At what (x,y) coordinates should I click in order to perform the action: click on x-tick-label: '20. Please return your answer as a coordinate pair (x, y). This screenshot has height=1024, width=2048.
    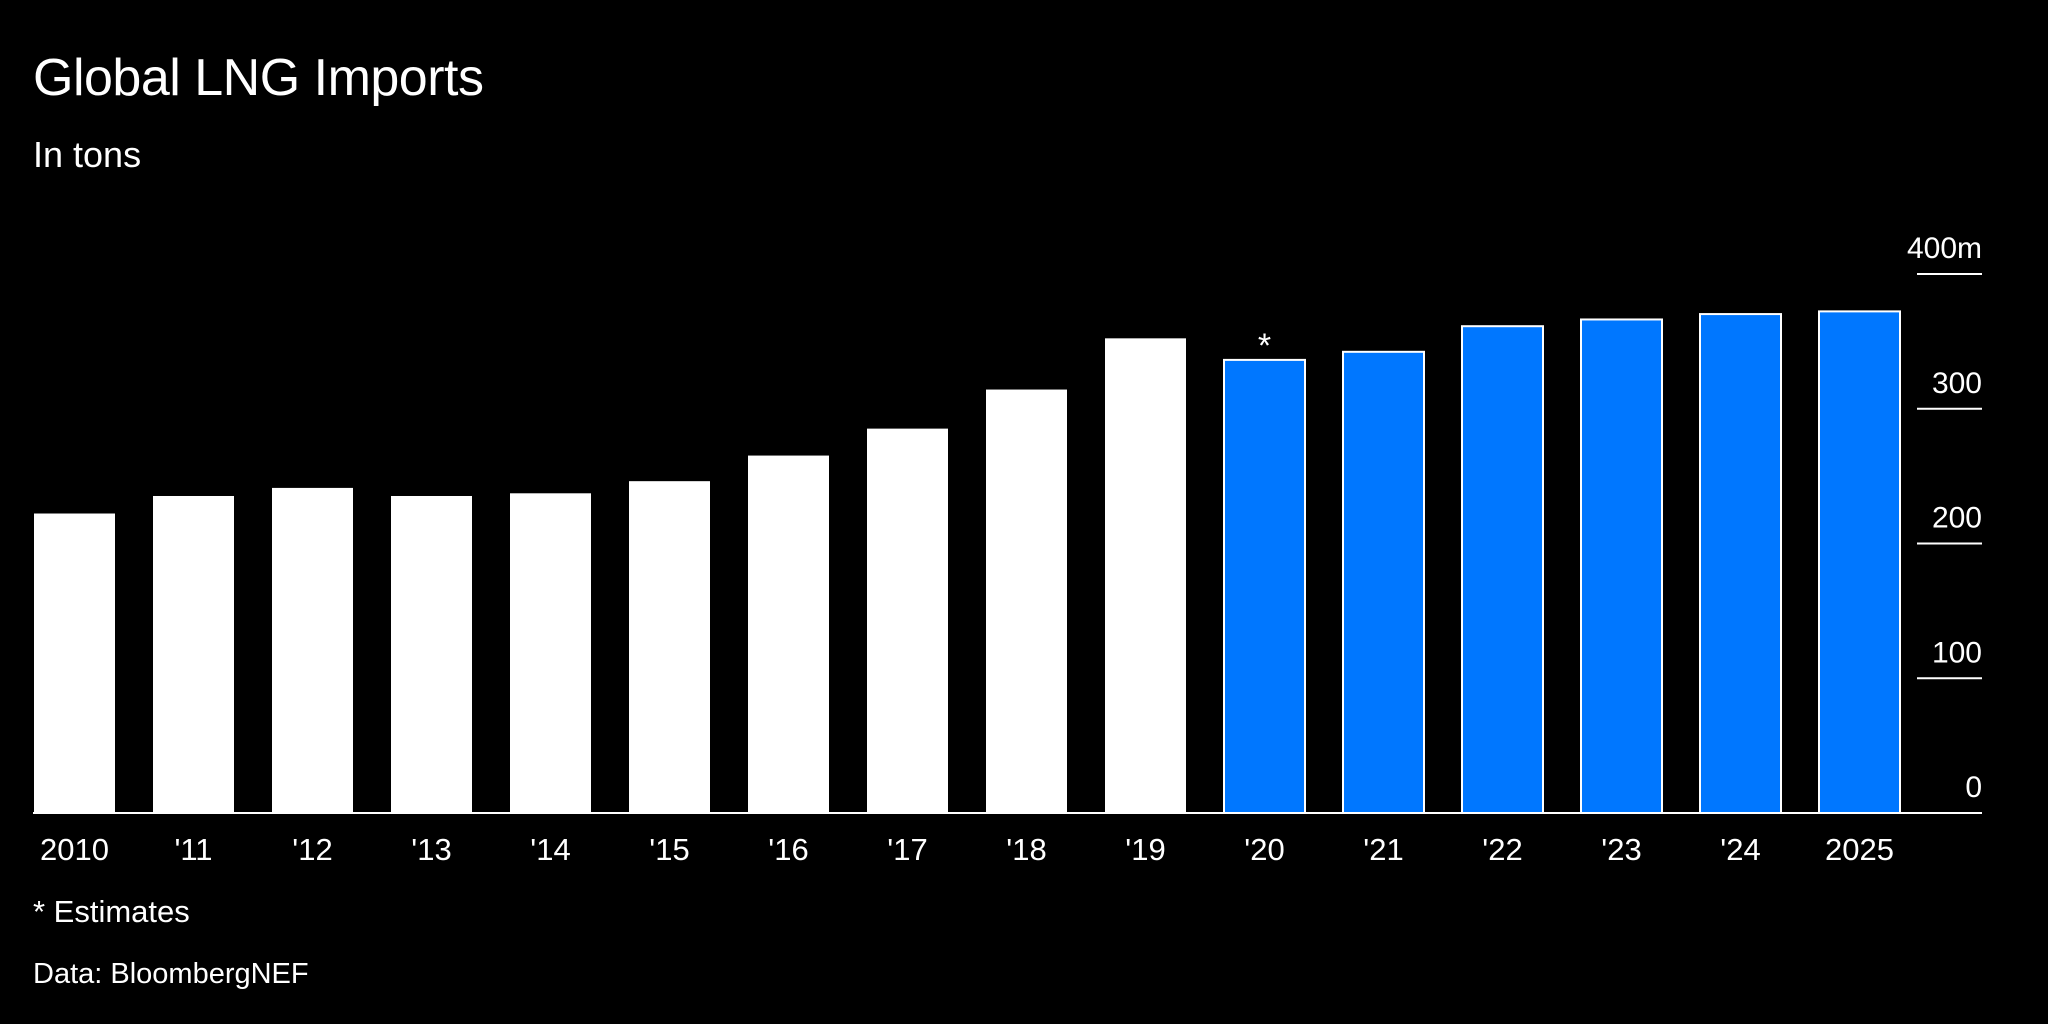
    Looking at the image, I should click on (1264, 849).